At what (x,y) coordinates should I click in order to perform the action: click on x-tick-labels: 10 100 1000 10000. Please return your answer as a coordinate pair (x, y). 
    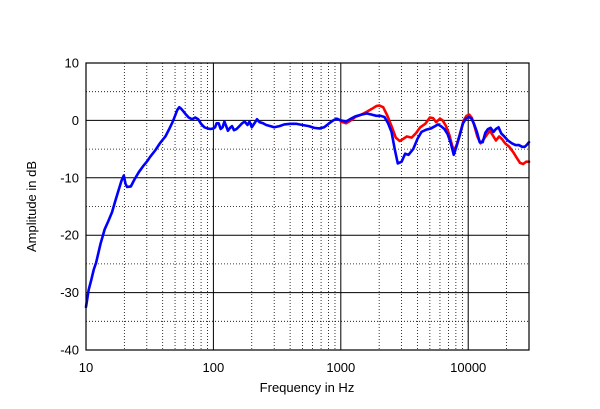
    Looking at the image, I should click on (283, 367).